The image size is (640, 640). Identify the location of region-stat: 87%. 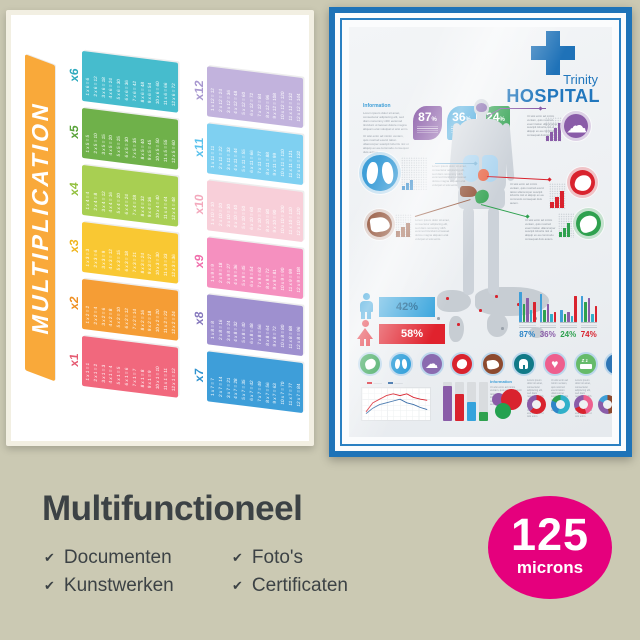
(527, 315).